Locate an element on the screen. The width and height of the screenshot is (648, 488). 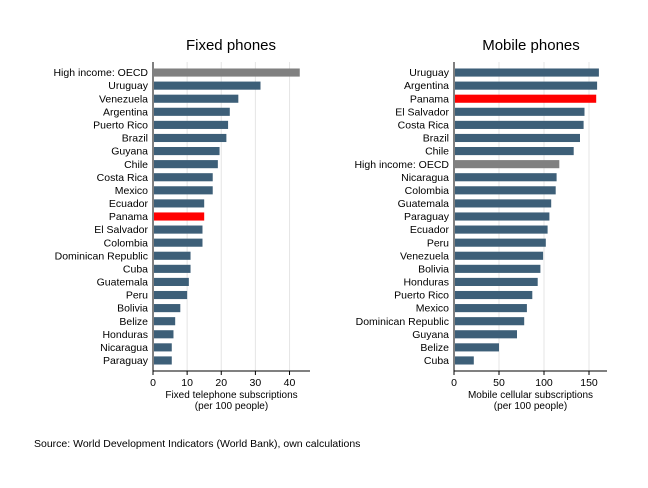
bar-mobile-belize is located at coordinates (477, 347).